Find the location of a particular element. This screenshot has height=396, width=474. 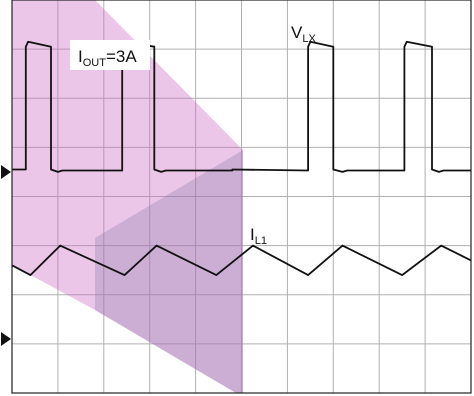

vlx-label-sub: LX is located at coordinates (309, 39).